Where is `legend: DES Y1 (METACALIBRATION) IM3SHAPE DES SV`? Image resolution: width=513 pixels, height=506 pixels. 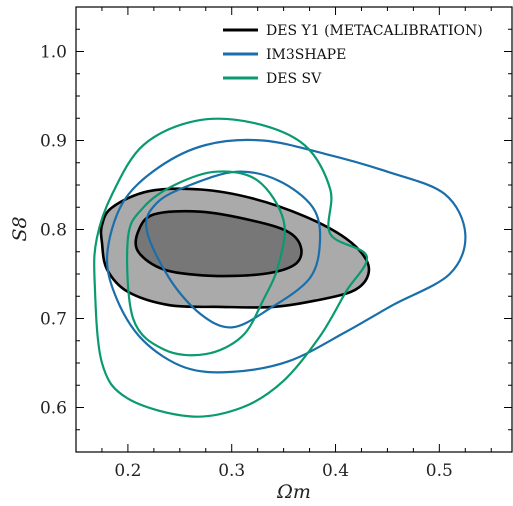 legend: DES Y1 (METACALIBRATION) IM3SHAPE DES SV is located at coordinates (353, 55).